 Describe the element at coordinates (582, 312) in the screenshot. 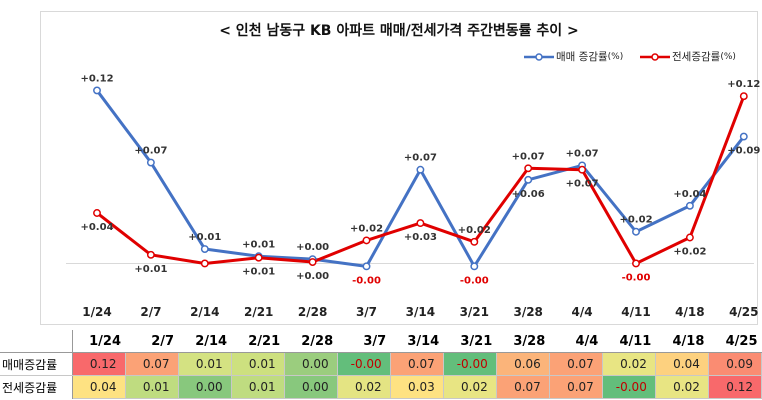

I see `x-tick-label: 4/4` at that location.